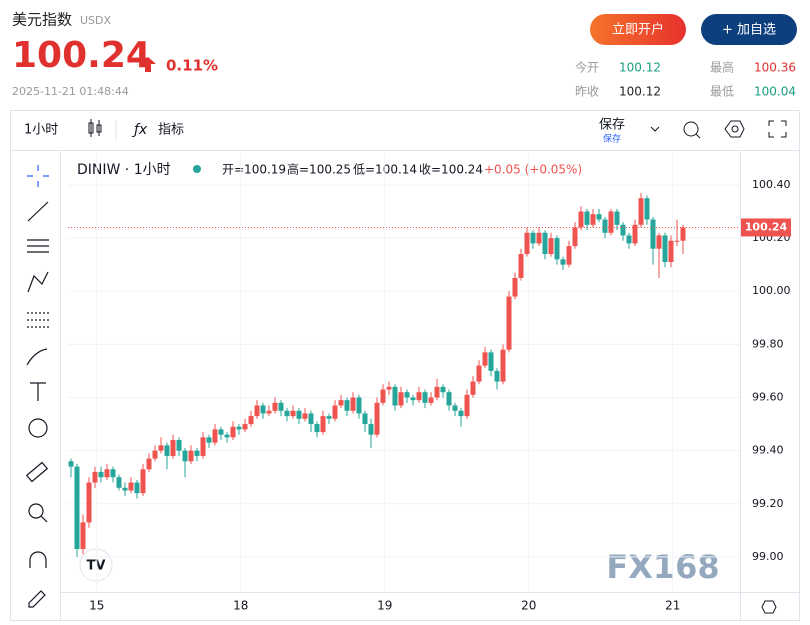  Describe the element at coordinates (37, 386) in the screenshot. I see `drawing-tools` at that location.